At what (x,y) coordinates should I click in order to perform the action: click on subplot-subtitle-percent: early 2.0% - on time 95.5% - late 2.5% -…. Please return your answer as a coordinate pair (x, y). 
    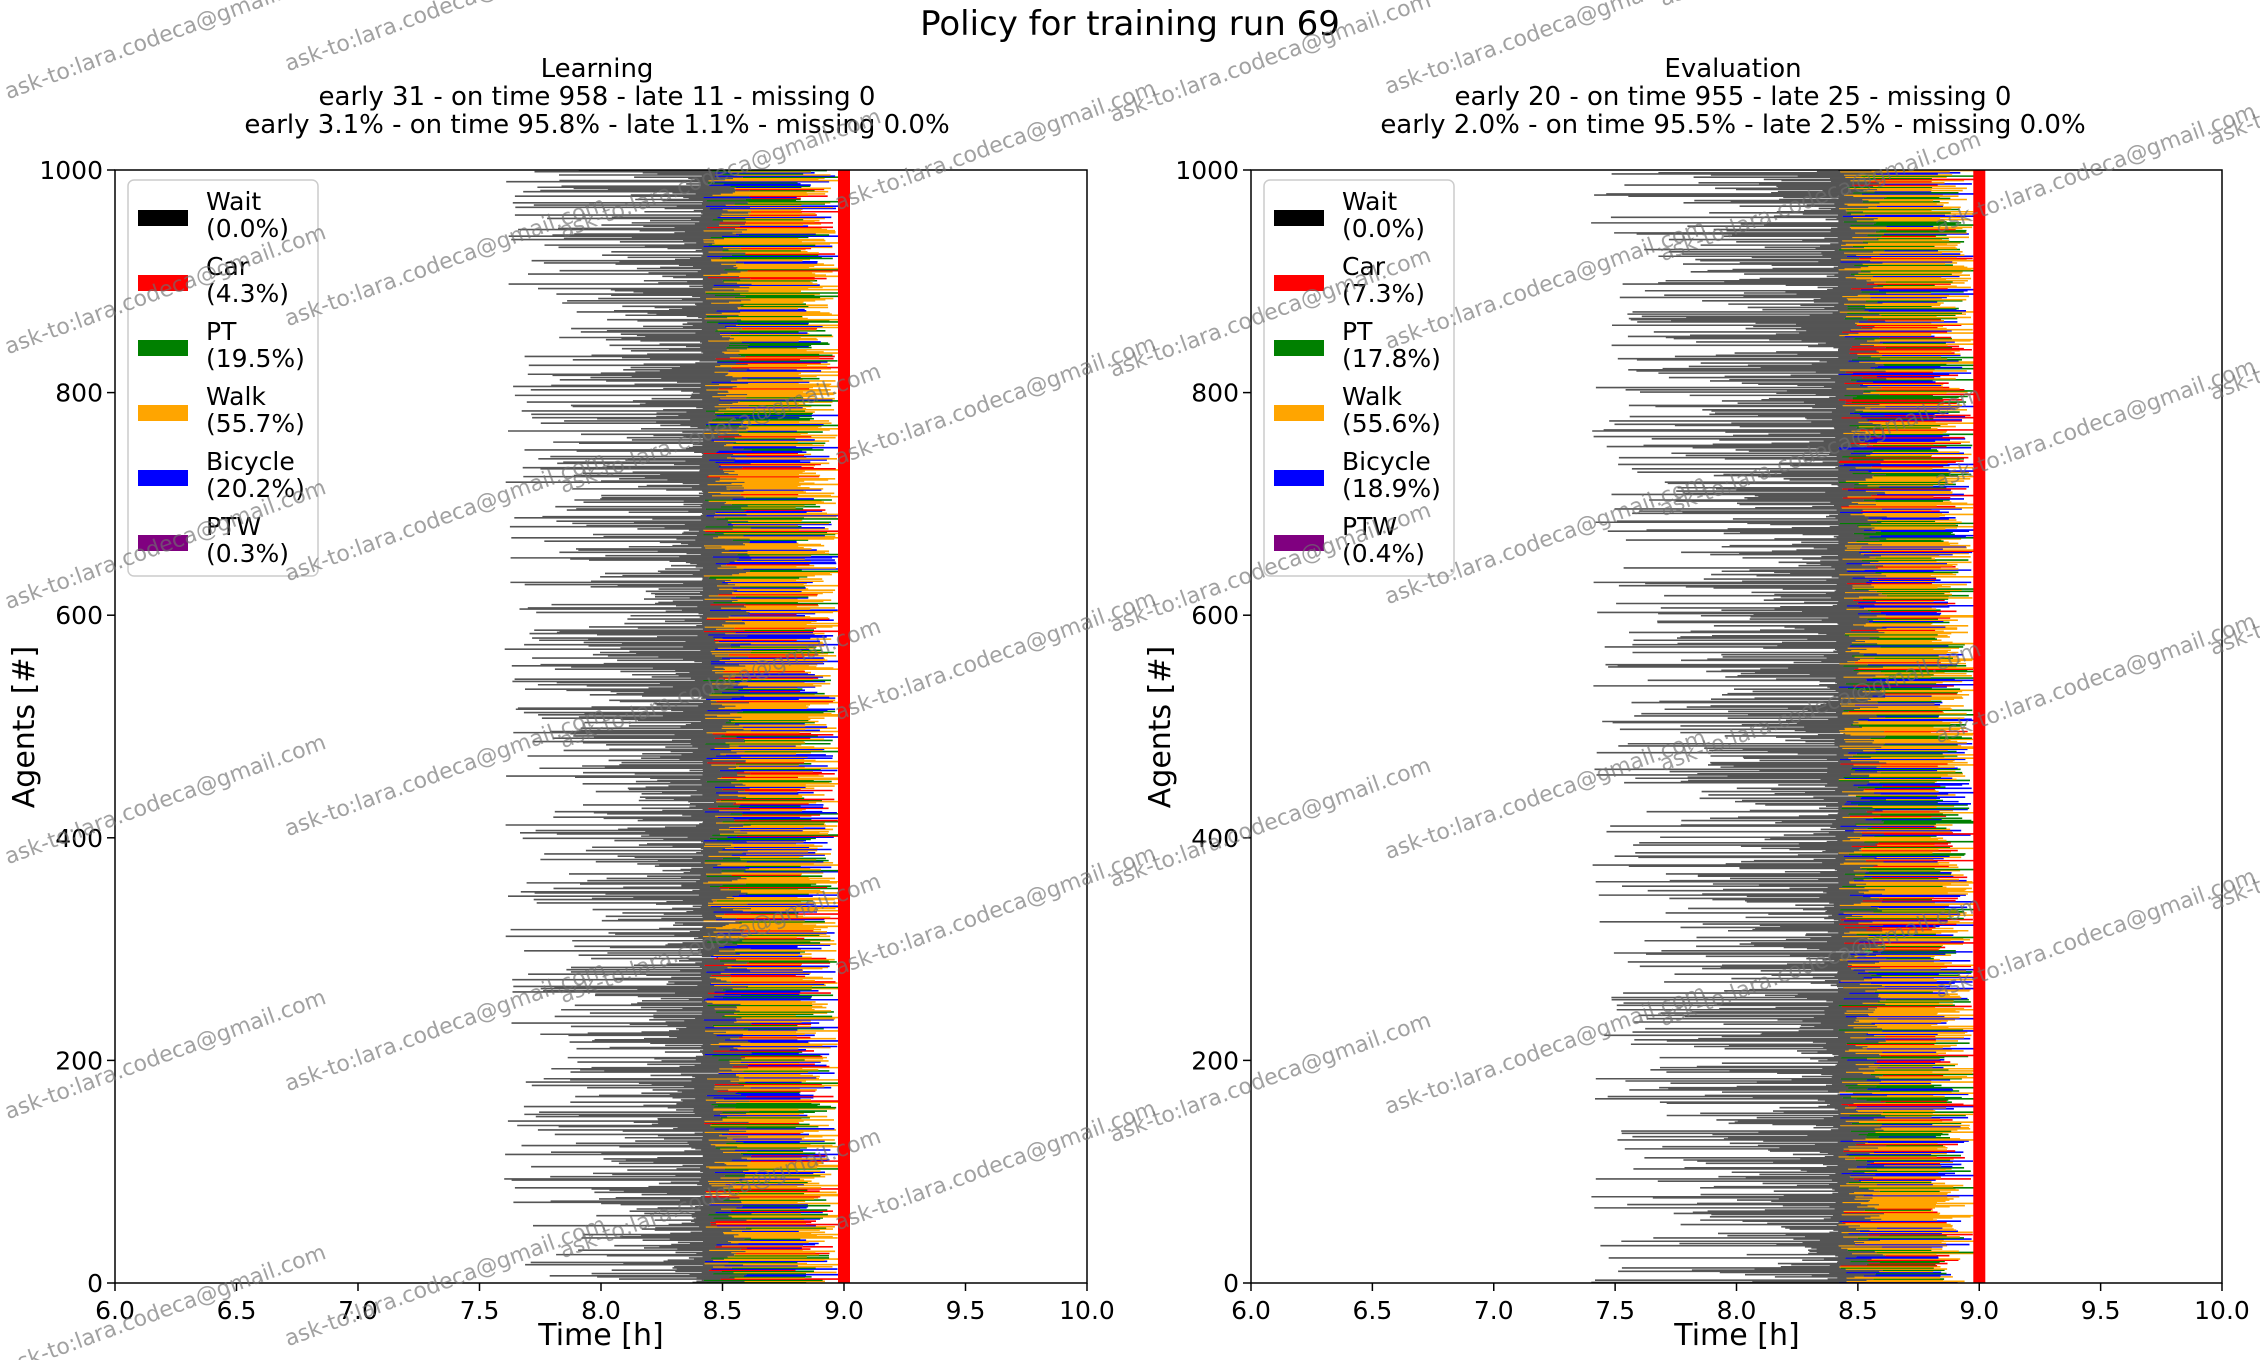
    Looking at the image, I should click on (1732, 125).